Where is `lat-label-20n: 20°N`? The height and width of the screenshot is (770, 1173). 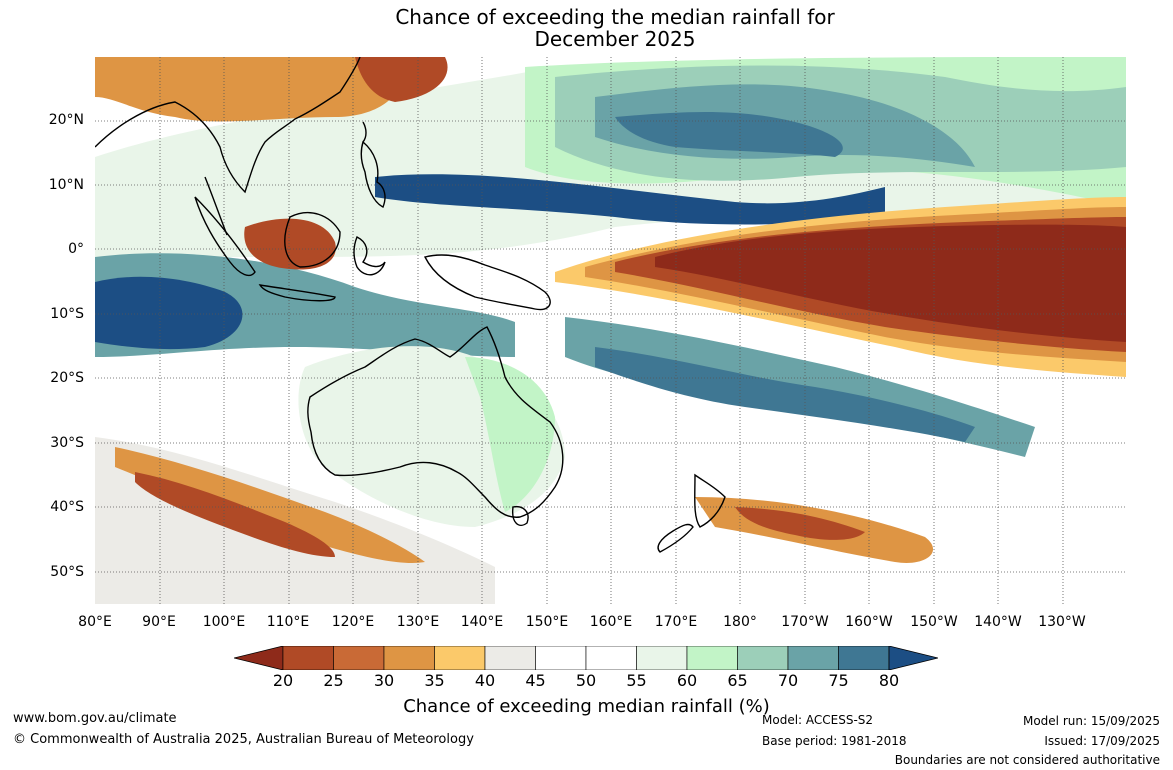
lat-label-20n: 20°N is located at coordinates (66, 120).